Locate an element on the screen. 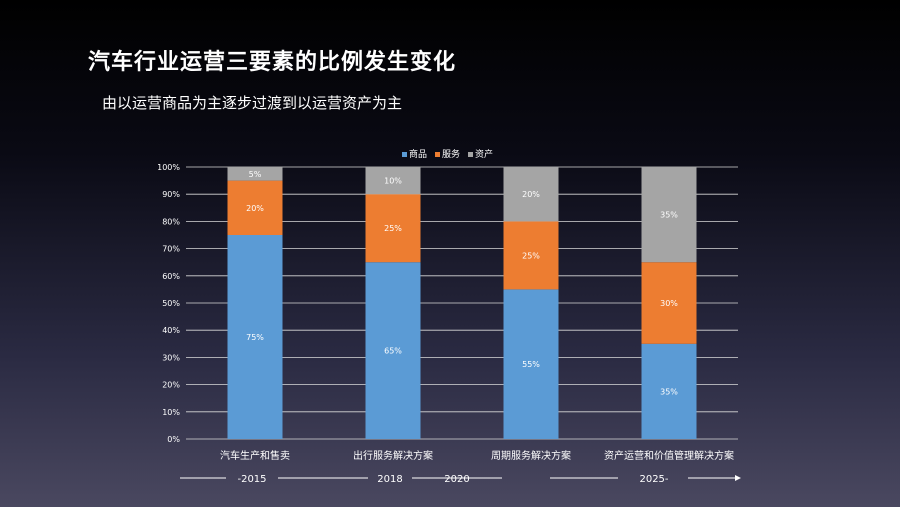 The height and width of the screenshot is (507, 900). timeline-arrow-icon is located at coordinates (738, 478).